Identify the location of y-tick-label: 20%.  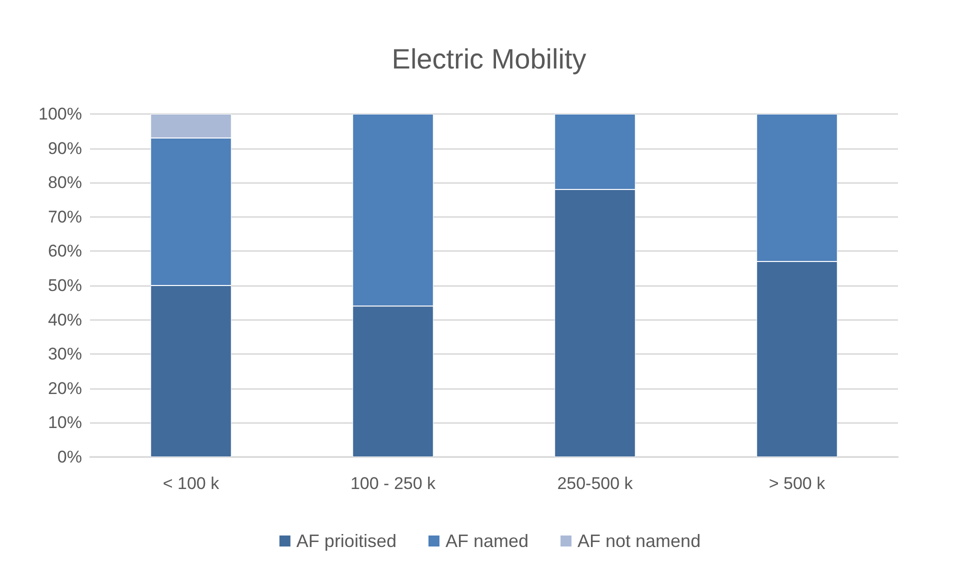
(65, 388).